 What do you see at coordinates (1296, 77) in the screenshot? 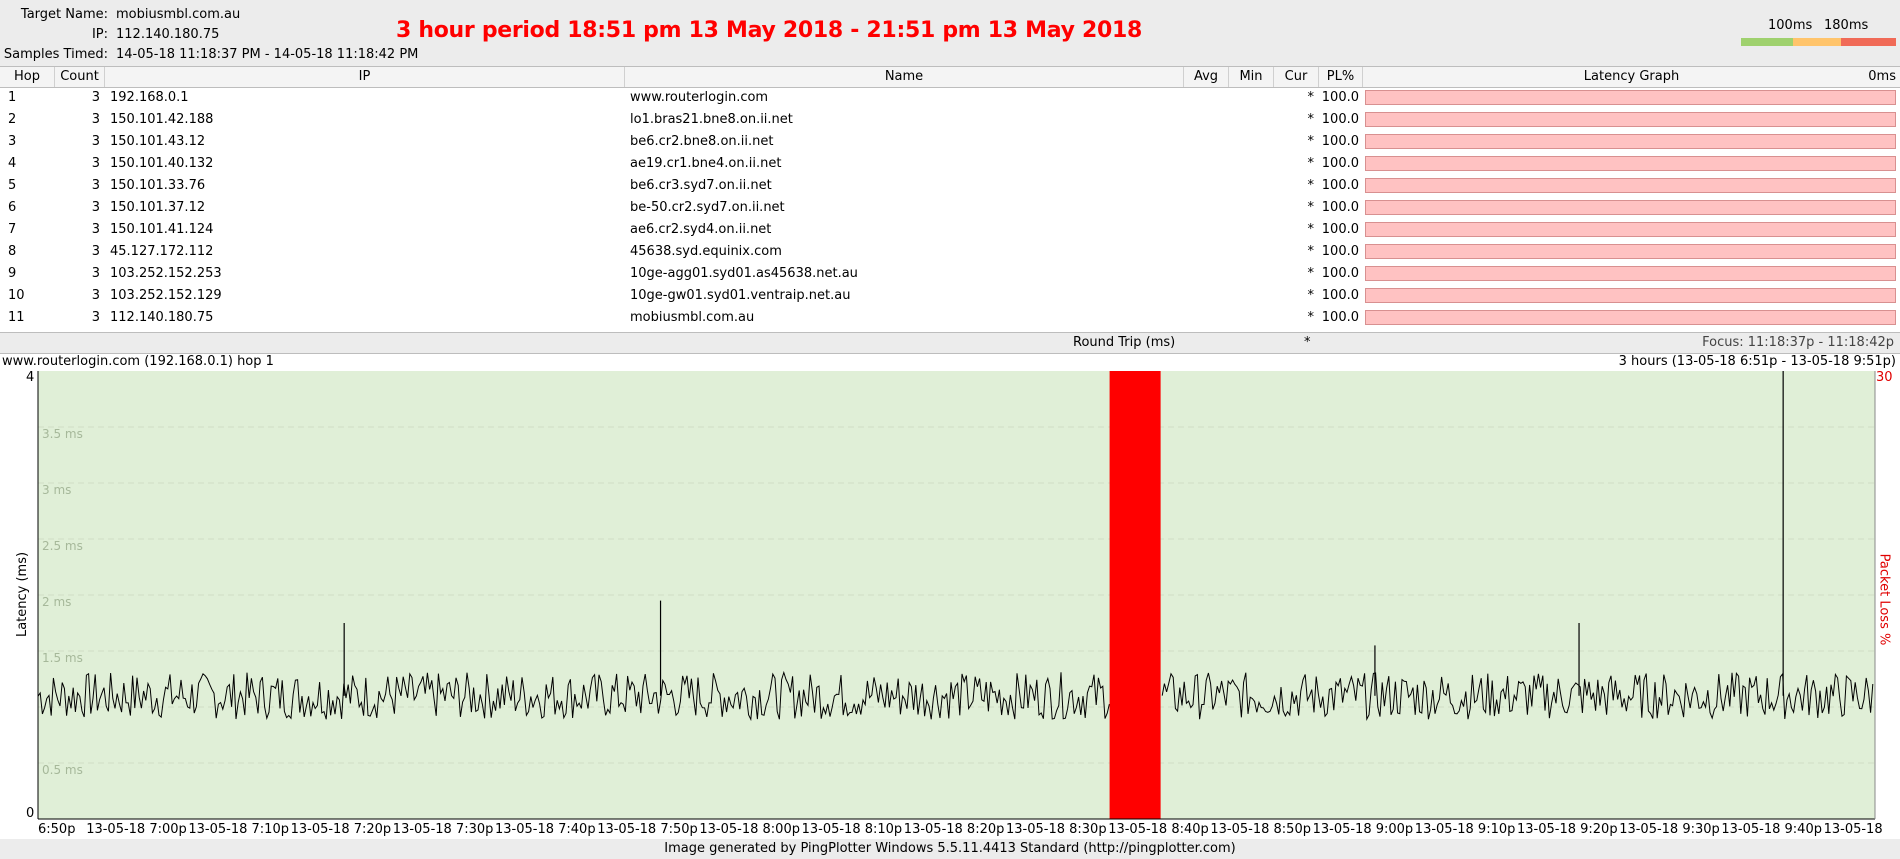
I see `col-cur: Cur` at bounding box center [1296, 77].